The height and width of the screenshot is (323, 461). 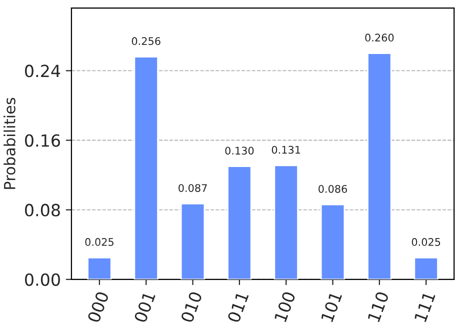 What do you see at coordinates (145, 307) in the screenshot?
I see `x-tick-label: 001` at bounding box center [145, 307].